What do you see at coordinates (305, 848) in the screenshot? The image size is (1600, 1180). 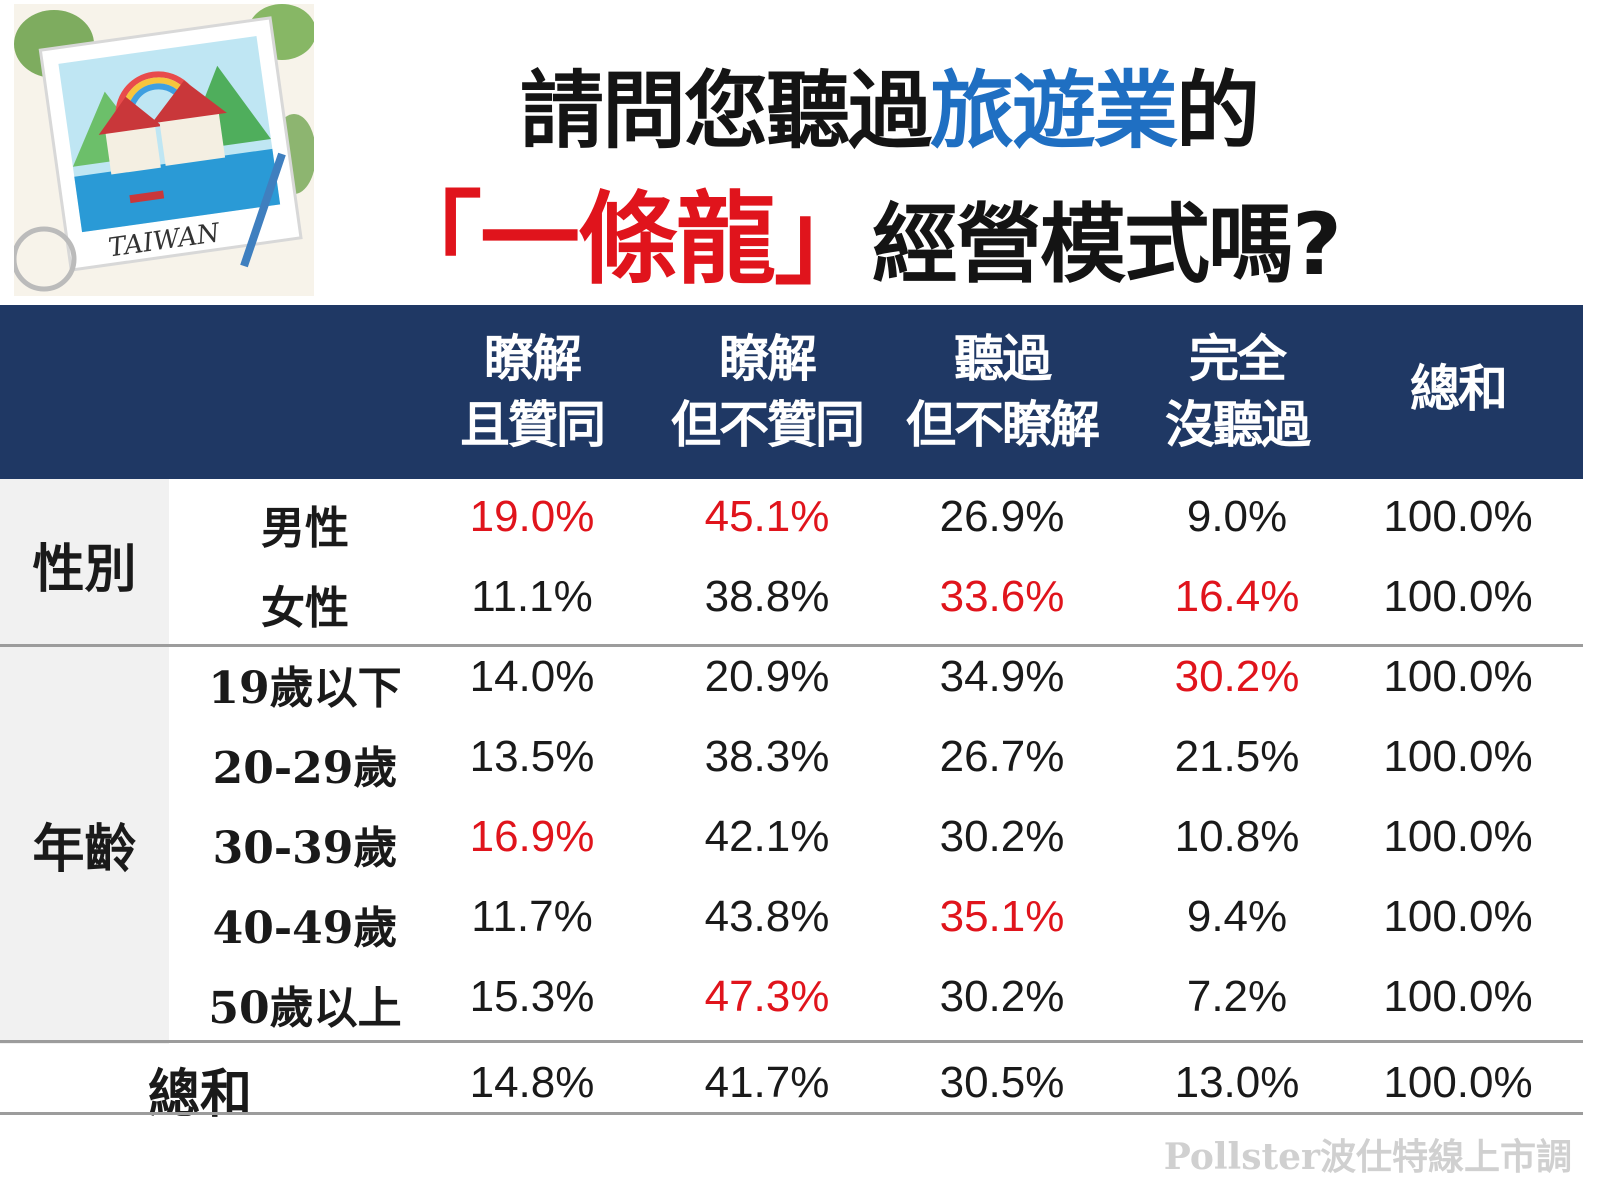 I see `row-label: 30-39歲` at bounding box center [305, 848].